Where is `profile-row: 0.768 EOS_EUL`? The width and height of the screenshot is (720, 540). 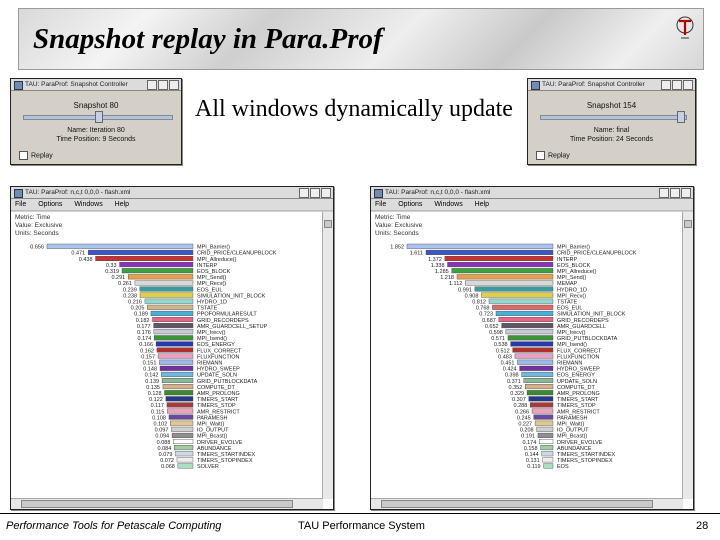
profile-row: 0.768 EOS_EUL is located at coordinates (529, 308).